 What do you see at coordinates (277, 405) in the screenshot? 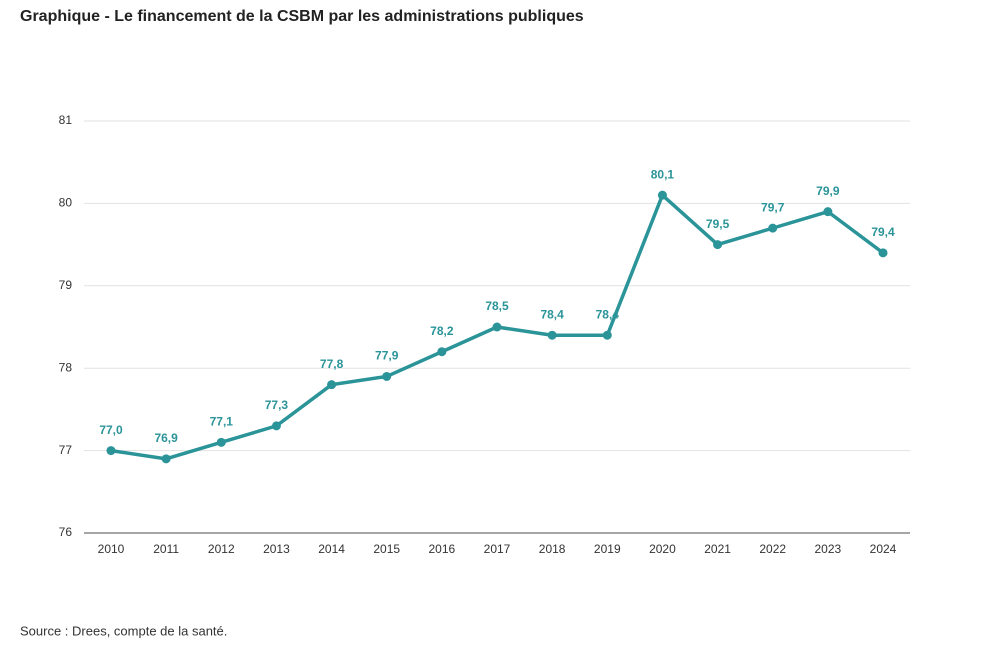
I see `value-label: 77,3` at bounding box center [277, 405].